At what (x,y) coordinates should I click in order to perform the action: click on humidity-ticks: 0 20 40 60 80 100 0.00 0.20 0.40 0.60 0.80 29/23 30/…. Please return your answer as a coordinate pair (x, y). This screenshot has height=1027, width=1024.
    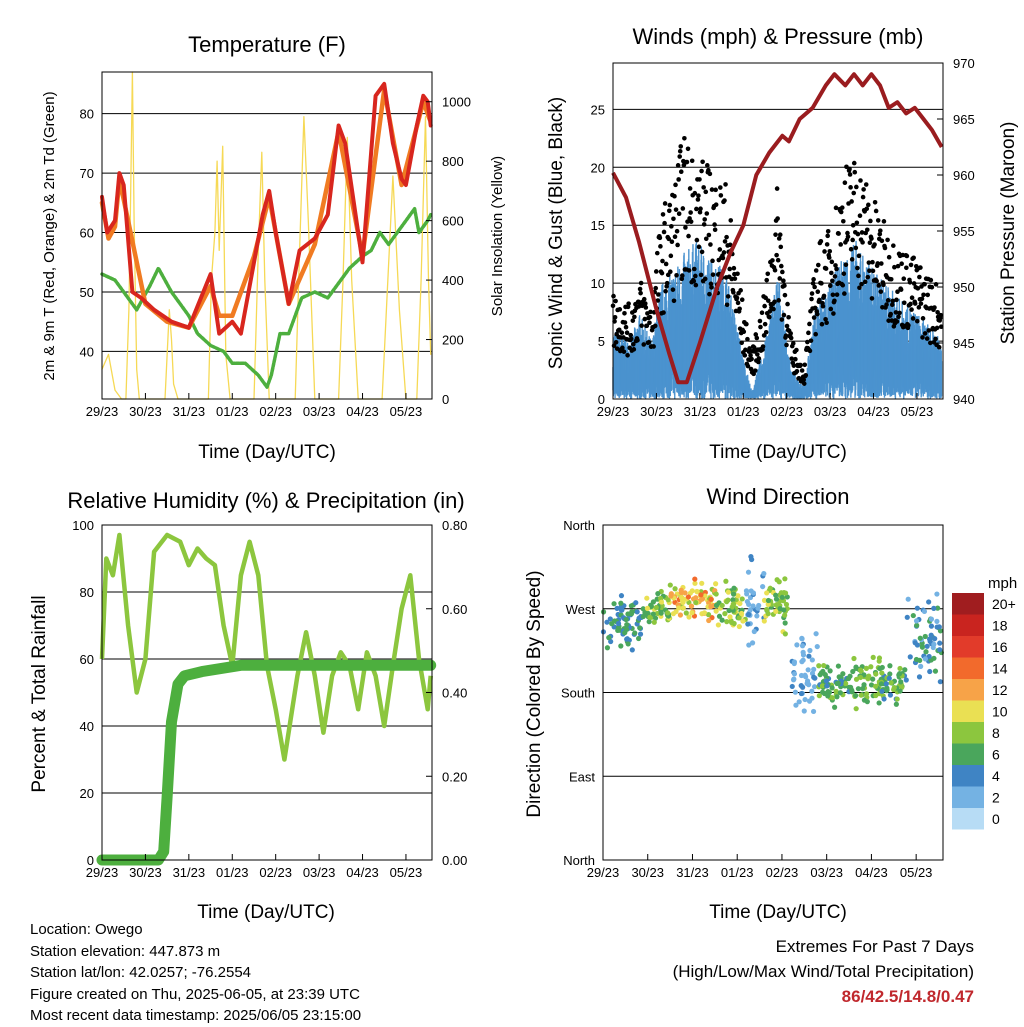
    Looking at the image, I should click on (269, 699).